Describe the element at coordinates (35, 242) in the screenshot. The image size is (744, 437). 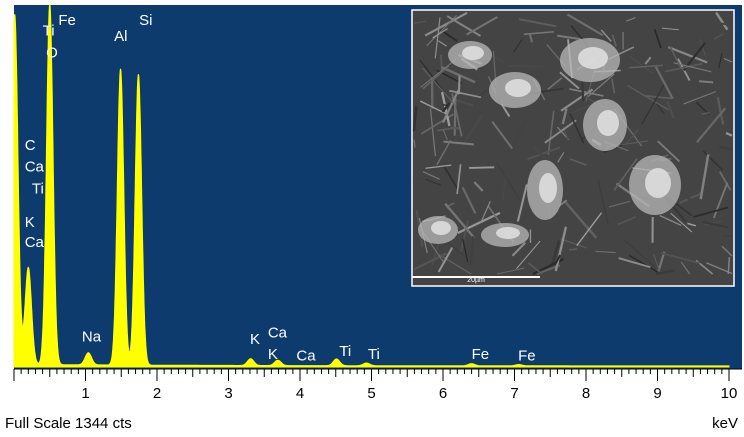
I see `peak-label-11: Ca` at that location.